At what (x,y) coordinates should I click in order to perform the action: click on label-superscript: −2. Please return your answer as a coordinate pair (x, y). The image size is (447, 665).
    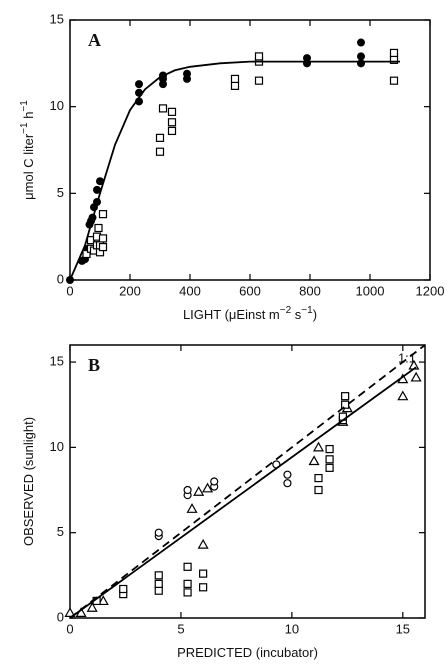
    Looking at the image, I should click on (286, 310).